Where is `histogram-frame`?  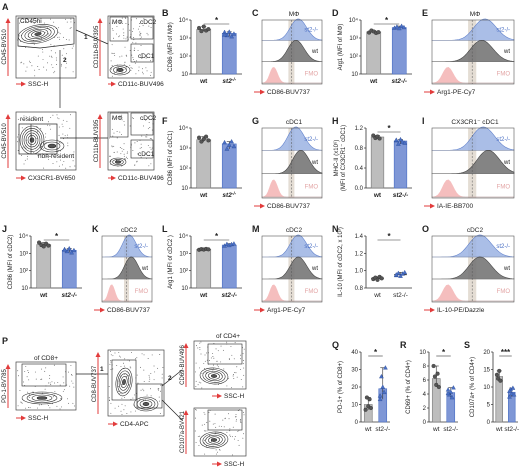 histogram-frame is located at coordinates (292, 52).